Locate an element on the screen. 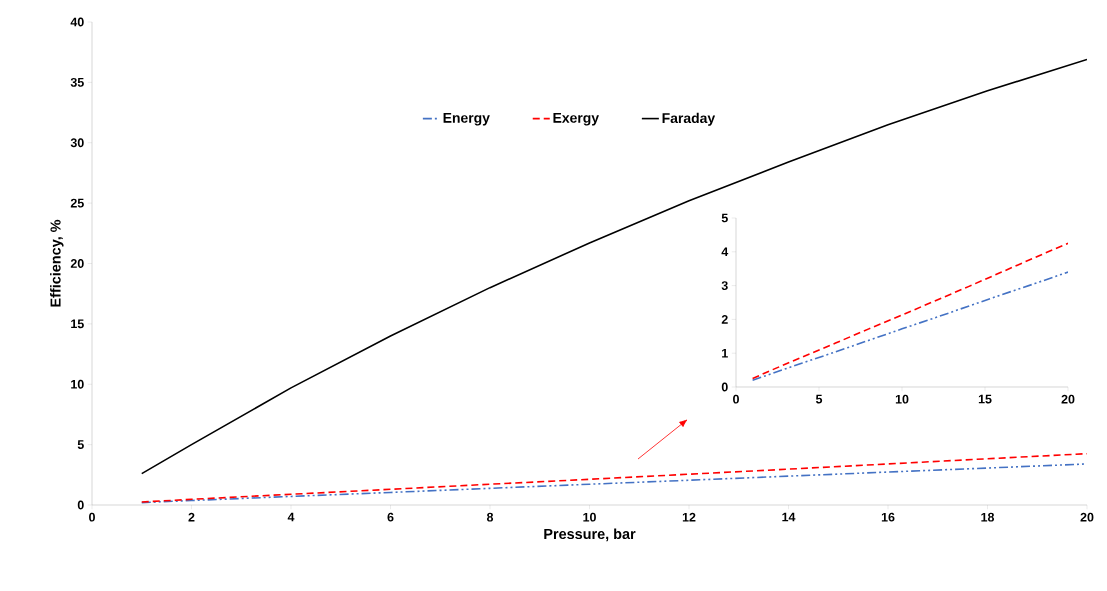 The image size is (1107, 591). x-tick-label: 14 is located at coordinates (789, 517).